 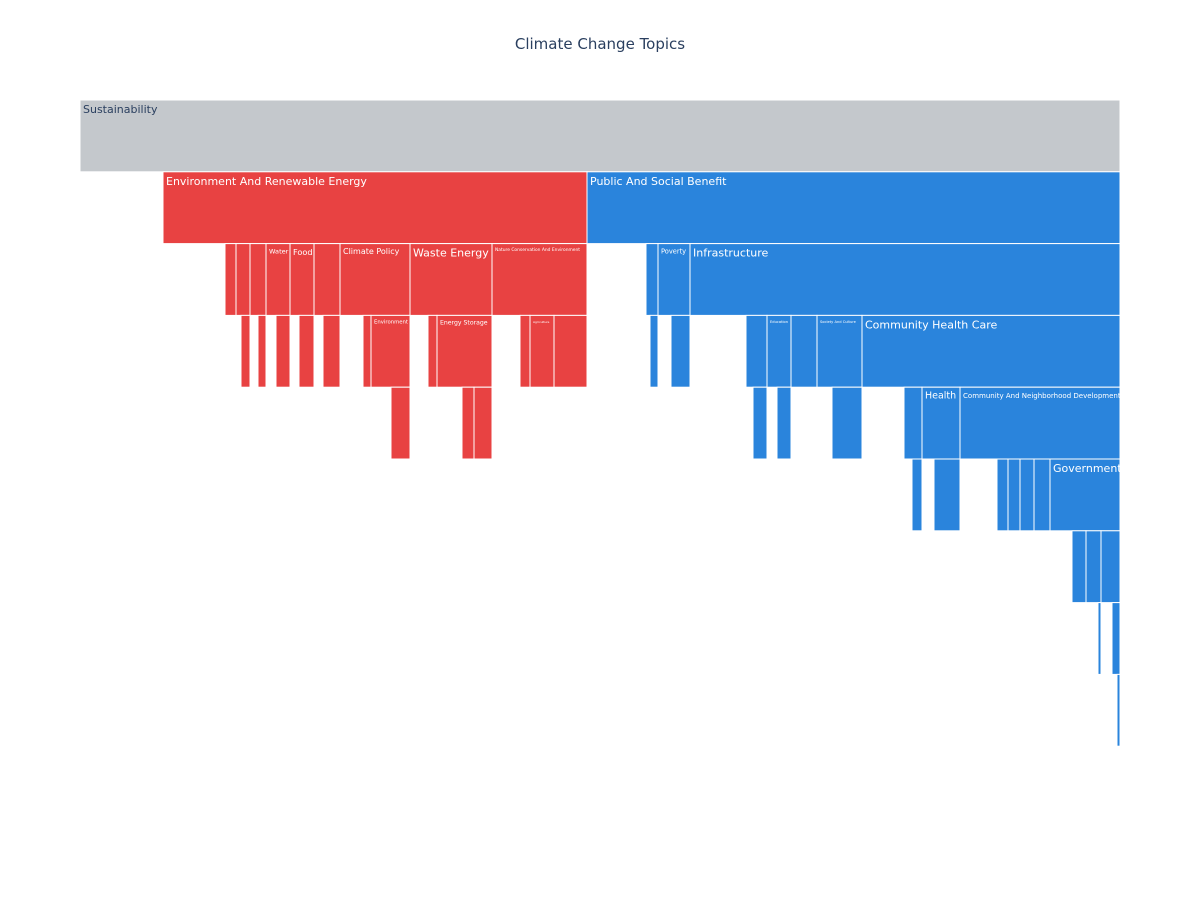 I want to click on cell-label: Public And Social Benefit, so click(x=658, y=181).